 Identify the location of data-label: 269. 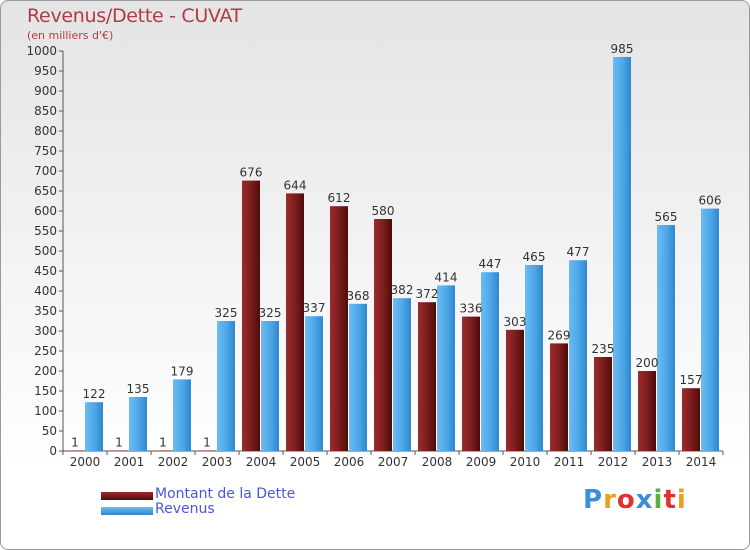
(559, 335).